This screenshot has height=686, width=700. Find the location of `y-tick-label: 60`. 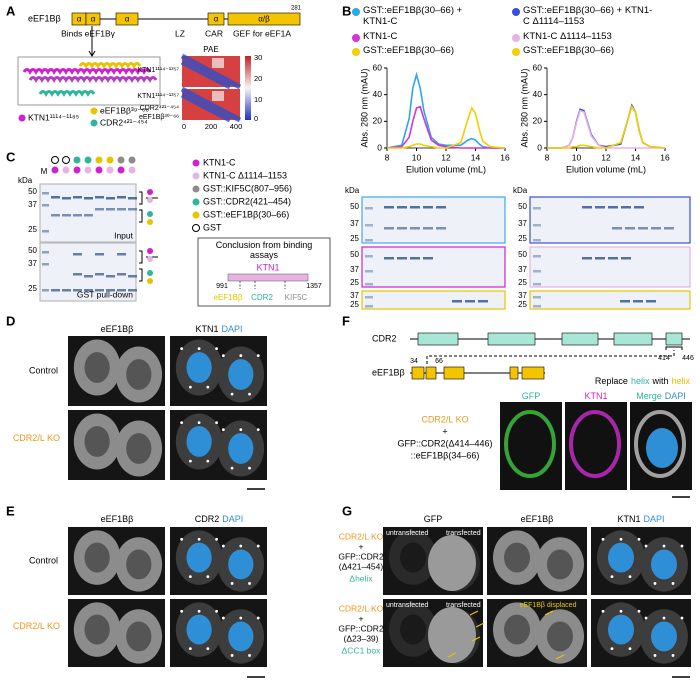

y-tick-label: 60 is located at coordinates (378, 67).